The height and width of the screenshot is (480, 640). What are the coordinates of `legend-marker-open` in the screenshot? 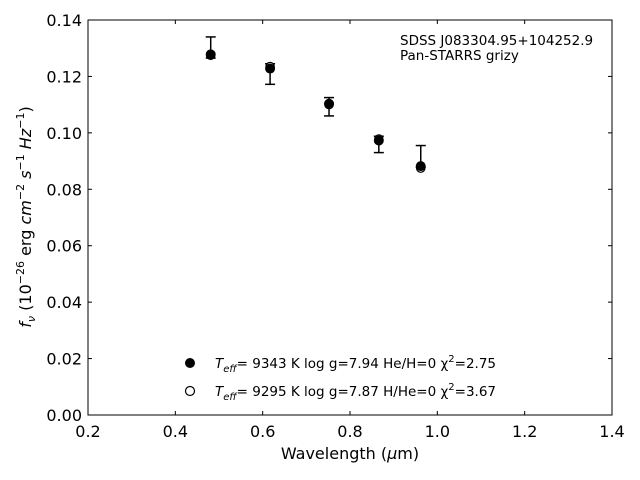 It's located at (190, 391).